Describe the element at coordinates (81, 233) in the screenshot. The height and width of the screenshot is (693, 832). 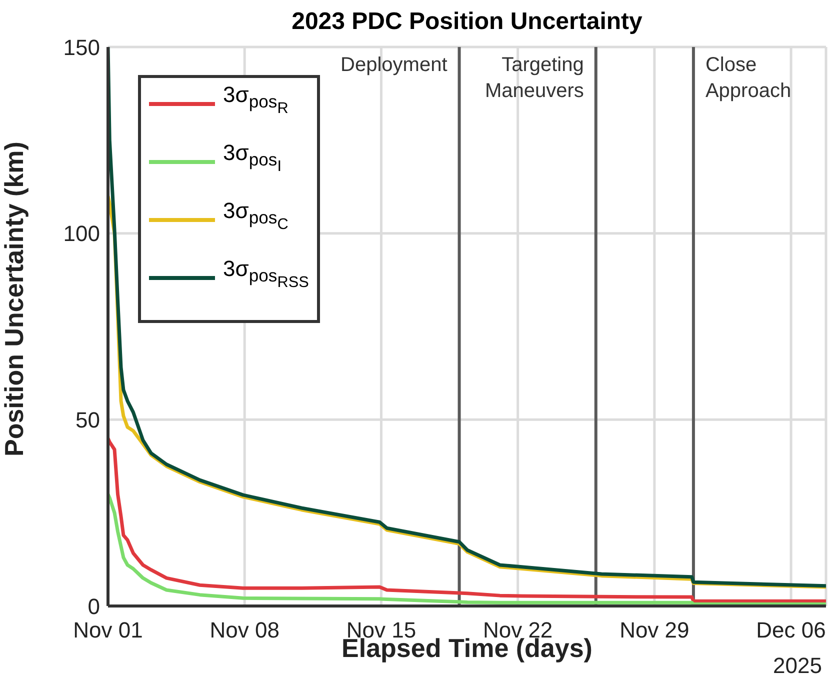
I see `y-tick-label: 100` at that location.